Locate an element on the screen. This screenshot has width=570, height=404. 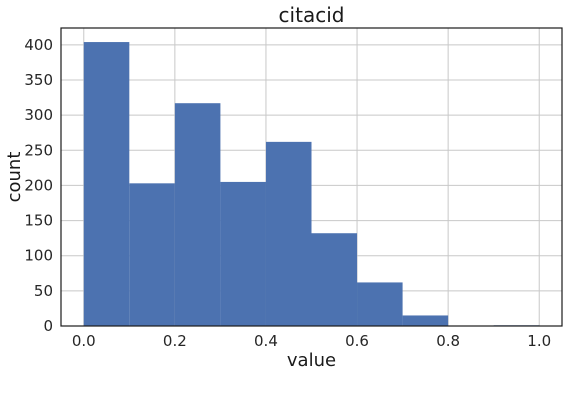
y-tick-label: 50 is located at coordinates (43, 291).